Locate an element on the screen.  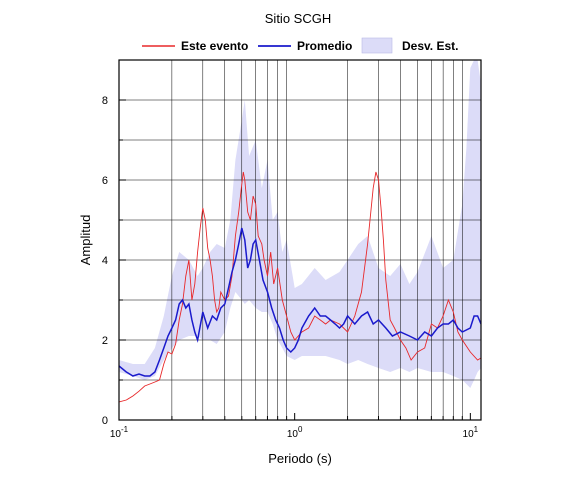
x-axis-label: Periodo (s) is located at coordinates (300, 458).